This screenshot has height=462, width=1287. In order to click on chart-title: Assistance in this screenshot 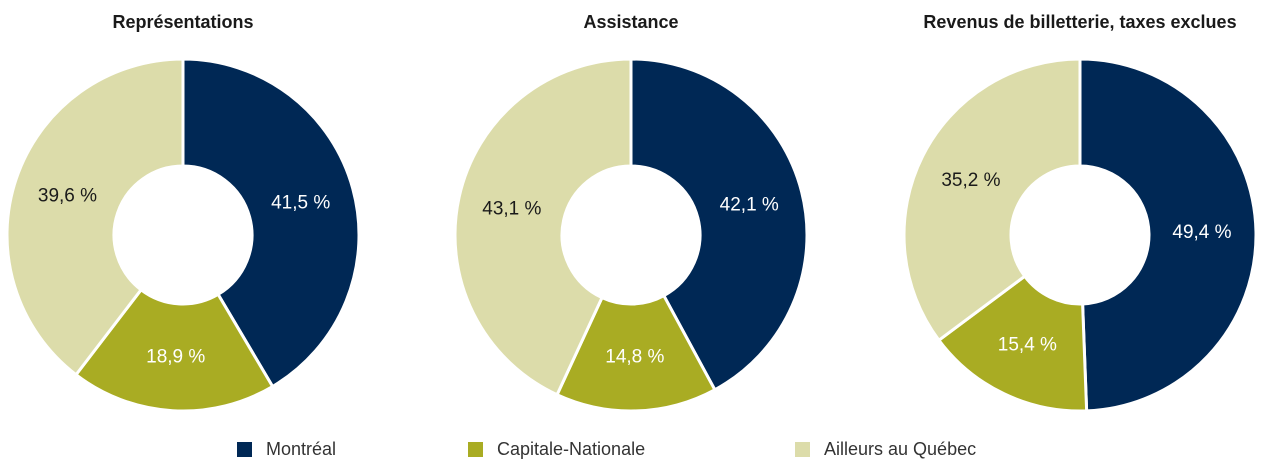, I will do `click(631, 22)`.